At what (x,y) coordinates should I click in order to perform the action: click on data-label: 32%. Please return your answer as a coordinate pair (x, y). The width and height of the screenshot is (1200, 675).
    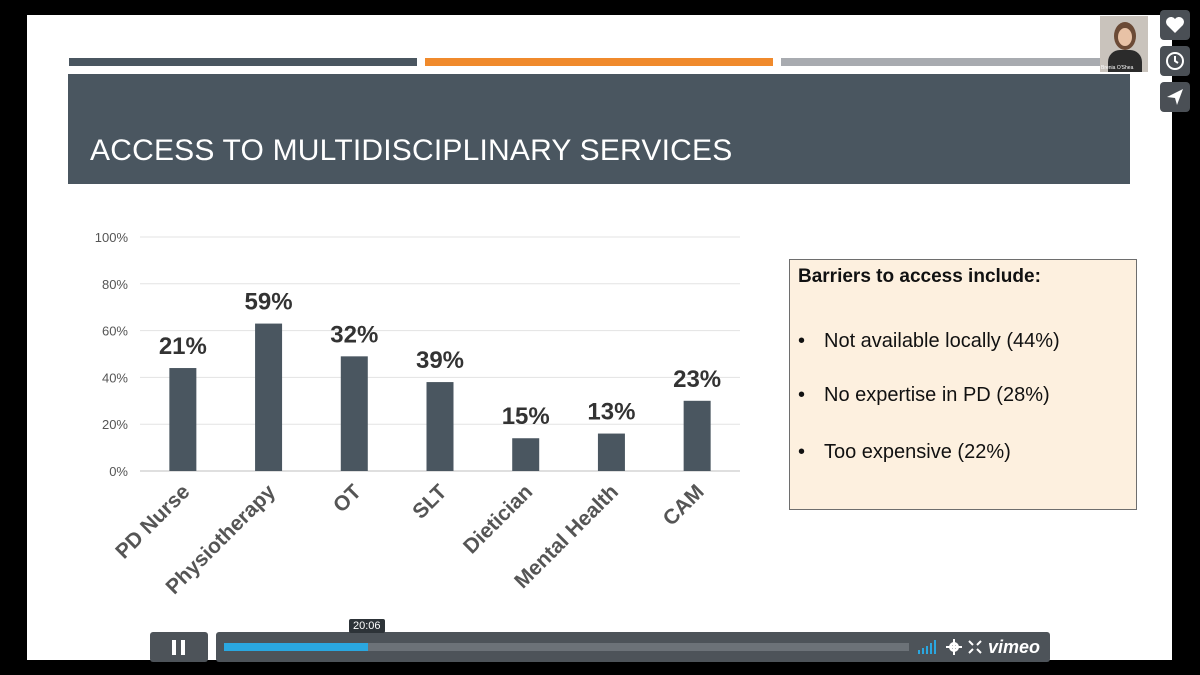
    Looking at the image, I should click on (354, 334).